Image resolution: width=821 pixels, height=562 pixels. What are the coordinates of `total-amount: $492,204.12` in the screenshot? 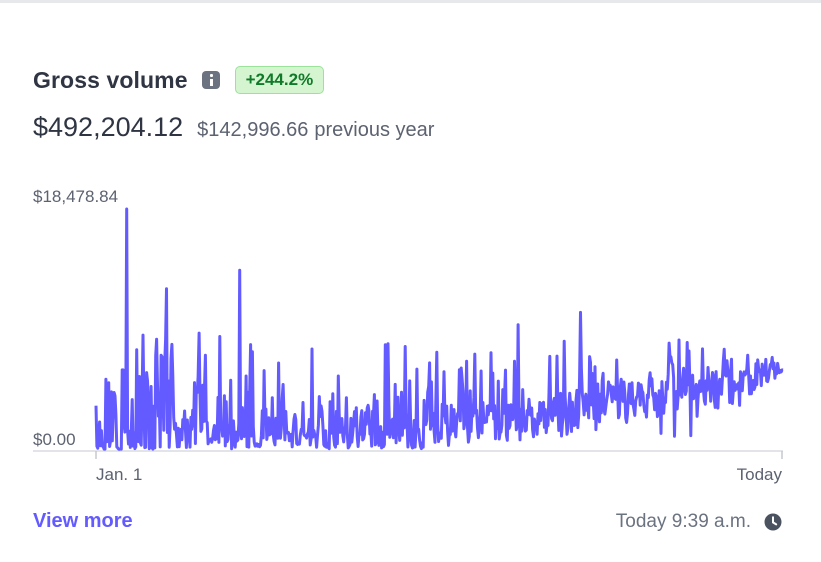 It's located at (108, 127).